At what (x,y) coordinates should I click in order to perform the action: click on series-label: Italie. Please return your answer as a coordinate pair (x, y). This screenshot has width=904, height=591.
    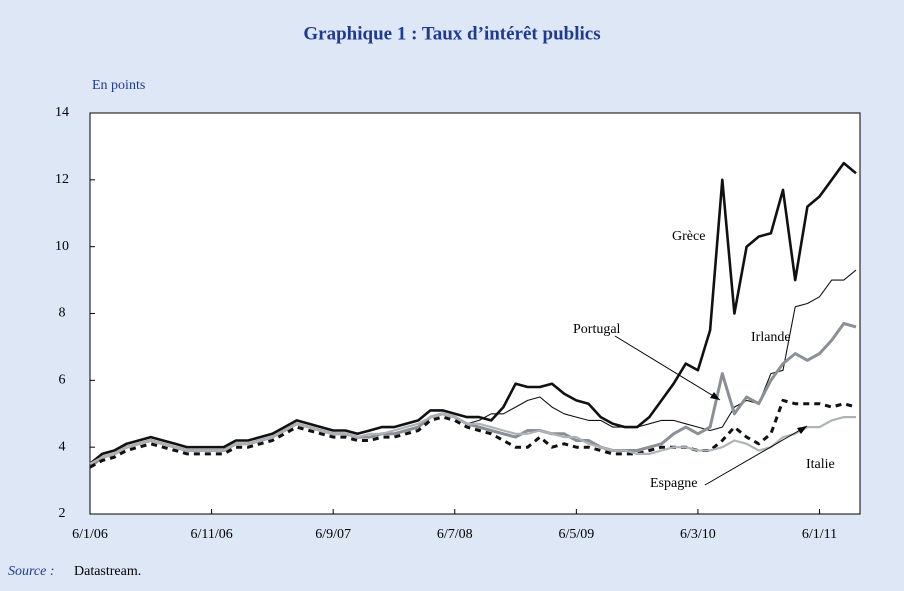
    Looking at the image, I should click on (820, 464).